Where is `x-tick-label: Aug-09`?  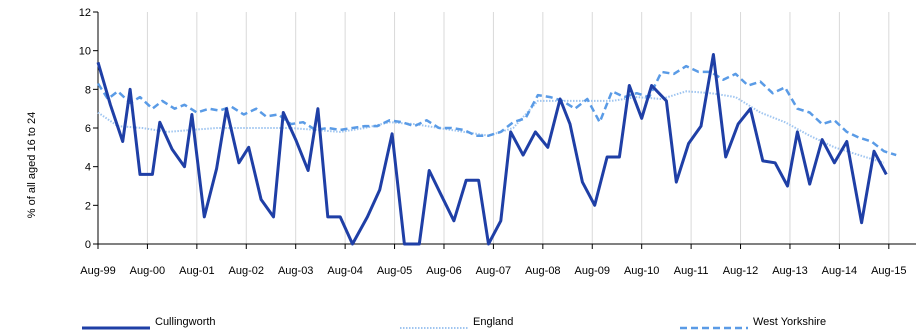
x-tick-label: Aug-09 is located at coordinates (592, 271).